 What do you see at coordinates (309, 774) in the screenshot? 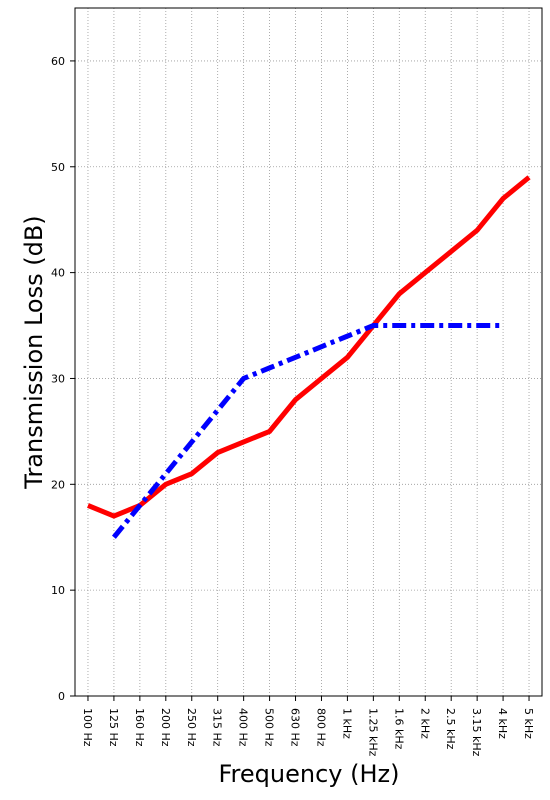
I see `x-axis-title: Frequency (Hz)` at bounding box center [309, 774].